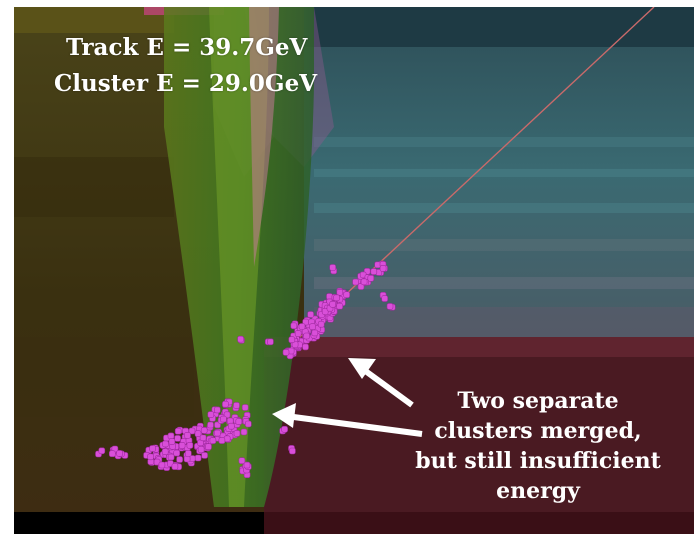 This screenshot has height=534, width=694. I want to click on track-energy-label: Track E = 39.7GeV, so click(187, 47).